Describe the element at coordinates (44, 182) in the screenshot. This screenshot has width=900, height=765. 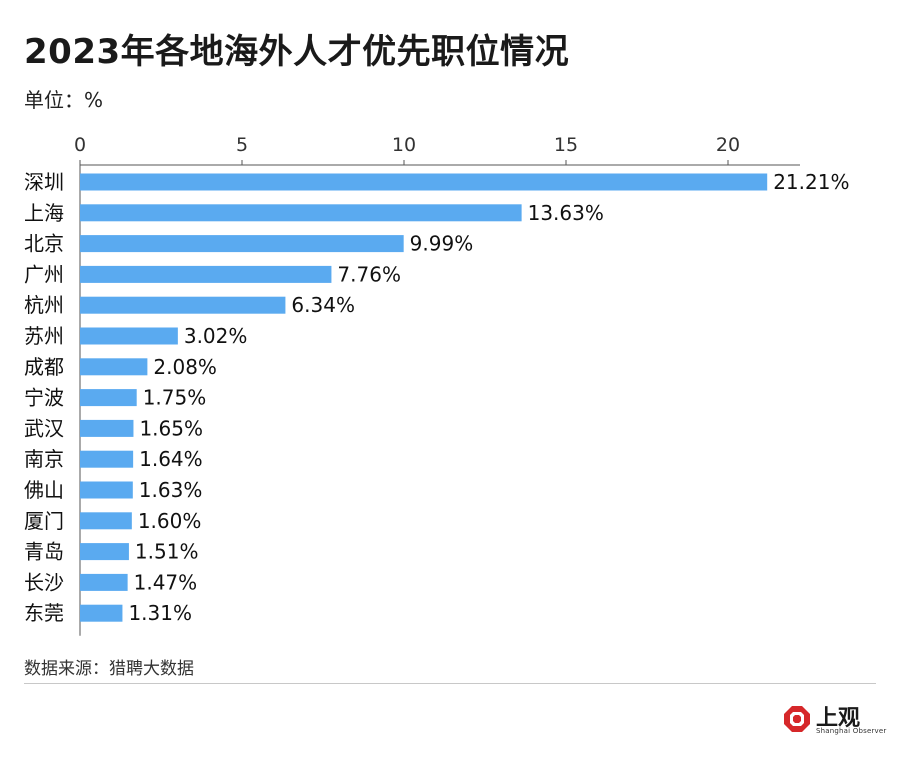
I see `category-label: 深圳` at that location.